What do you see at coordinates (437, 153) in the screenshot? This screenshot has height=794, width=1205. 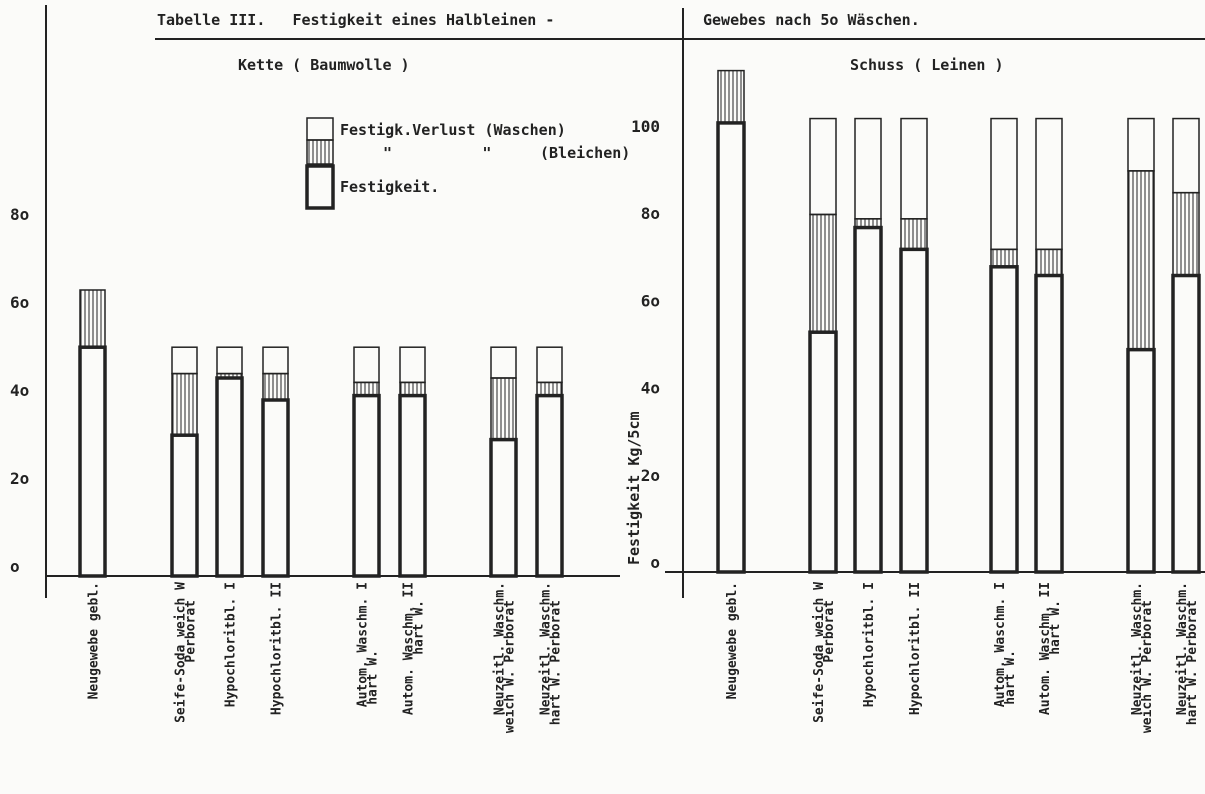 I see `legend-label-bleach-mark: " "` at bounding box center [437, 153].